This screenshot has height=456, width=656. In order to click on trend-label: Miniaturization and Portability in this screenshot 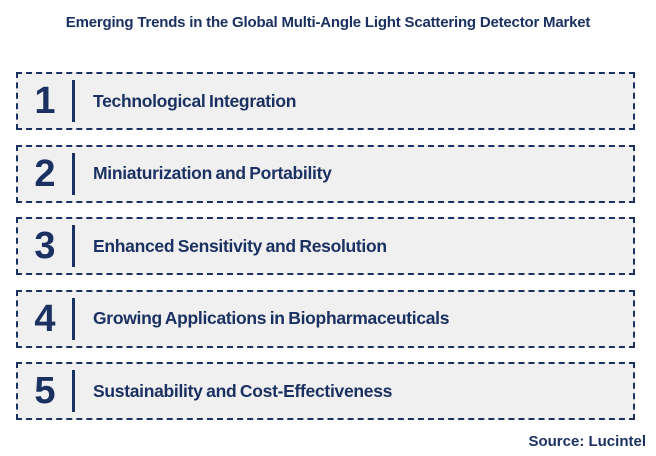, I will do `click(212, 173)`.